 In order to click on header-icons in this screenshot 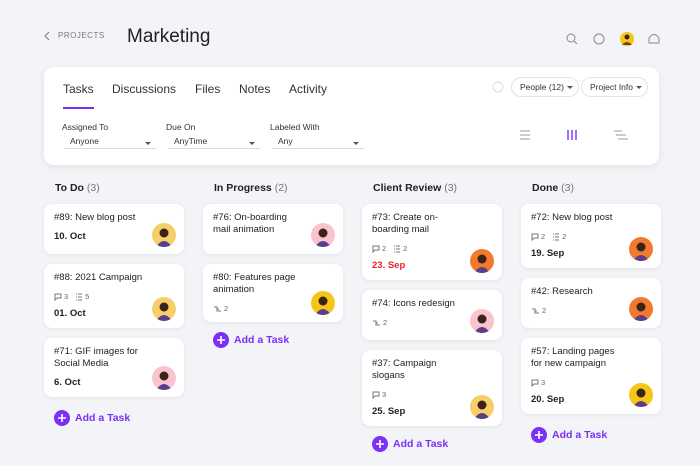, I will do `click(613, 39)`.